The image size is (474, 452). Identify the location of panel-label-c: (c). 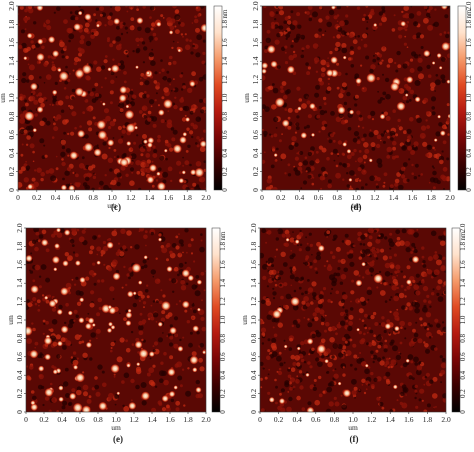
(116, 207).